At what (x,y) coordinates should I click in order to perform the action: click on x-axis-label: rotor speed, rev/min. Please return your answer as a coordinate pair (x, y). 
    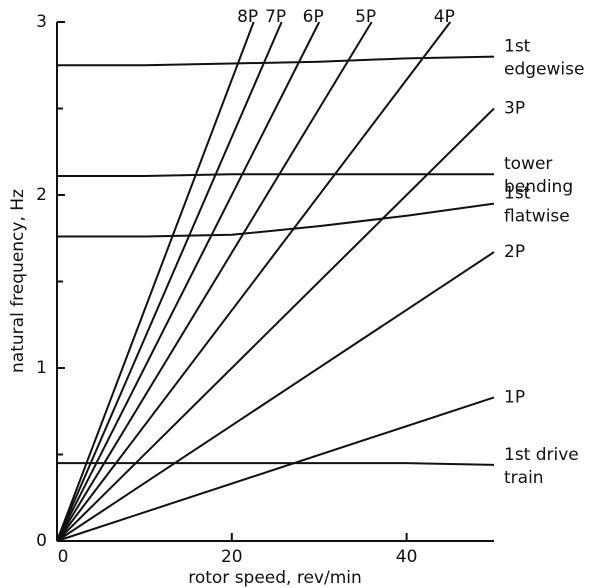
    Looking at the image, I should click on (275, 578).